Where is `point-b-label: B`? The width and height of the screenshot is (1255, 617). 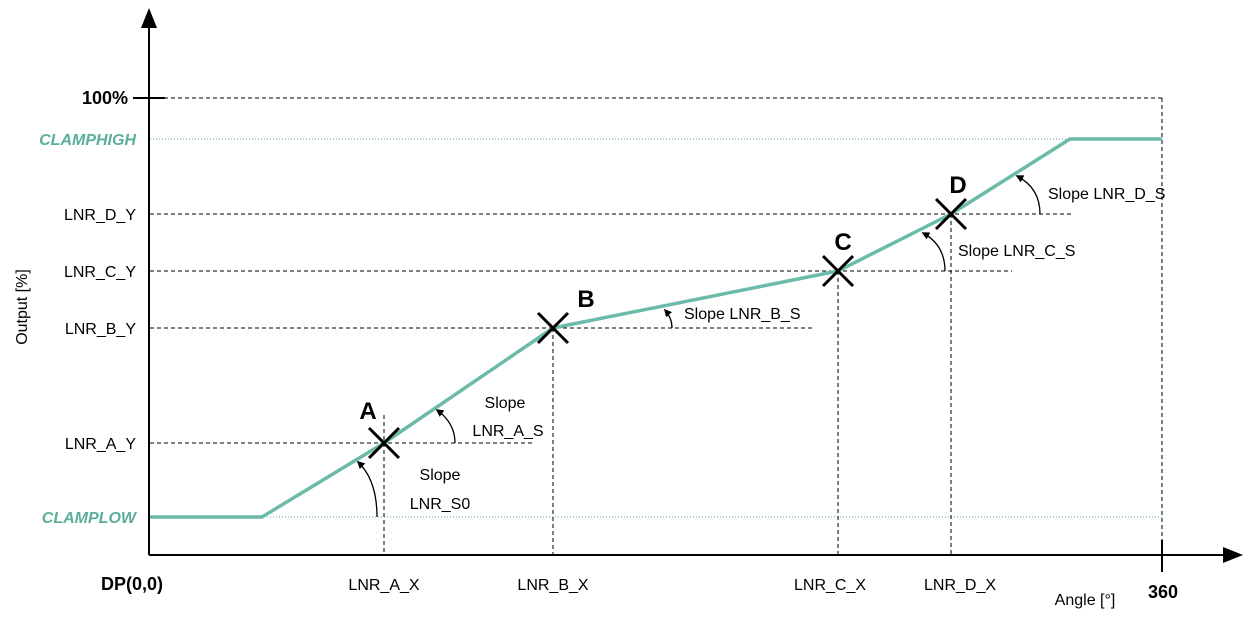 point-b-label: B is located at coordinates (585, 299).